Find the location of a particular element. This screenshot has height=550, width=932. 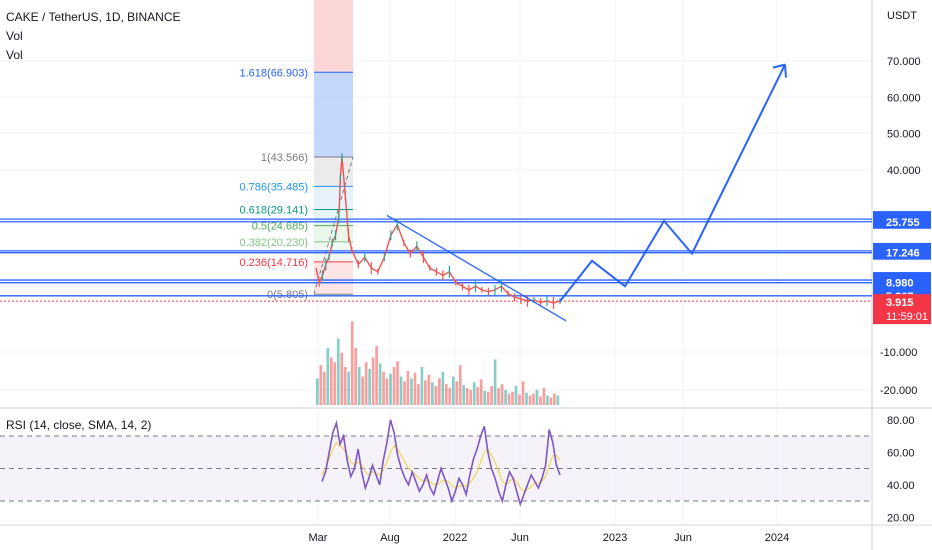

projection-arrow-head is located at coordinates (779, 70).